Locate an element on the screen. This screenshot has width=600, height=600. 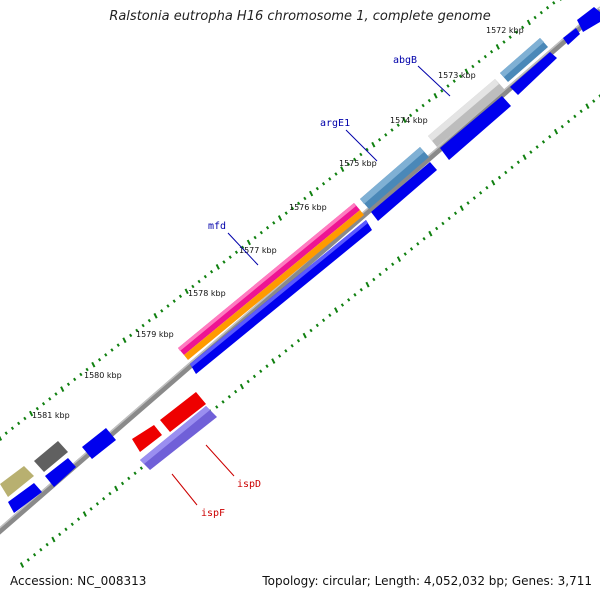
gene-label: abgB is located at coordinates (405, 60).